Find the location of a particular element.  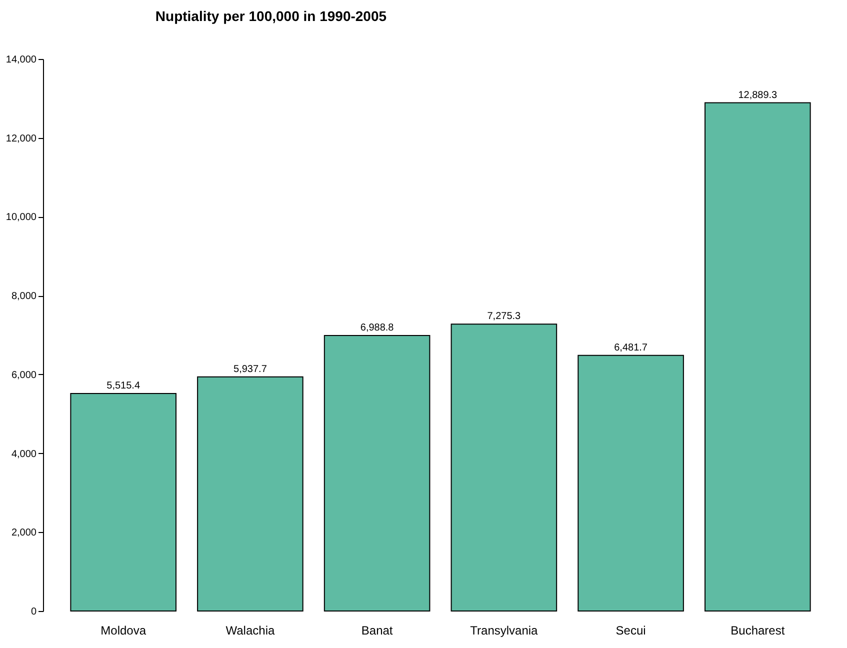

x-tick-label: Walachia is located at coordinates (250, 631).